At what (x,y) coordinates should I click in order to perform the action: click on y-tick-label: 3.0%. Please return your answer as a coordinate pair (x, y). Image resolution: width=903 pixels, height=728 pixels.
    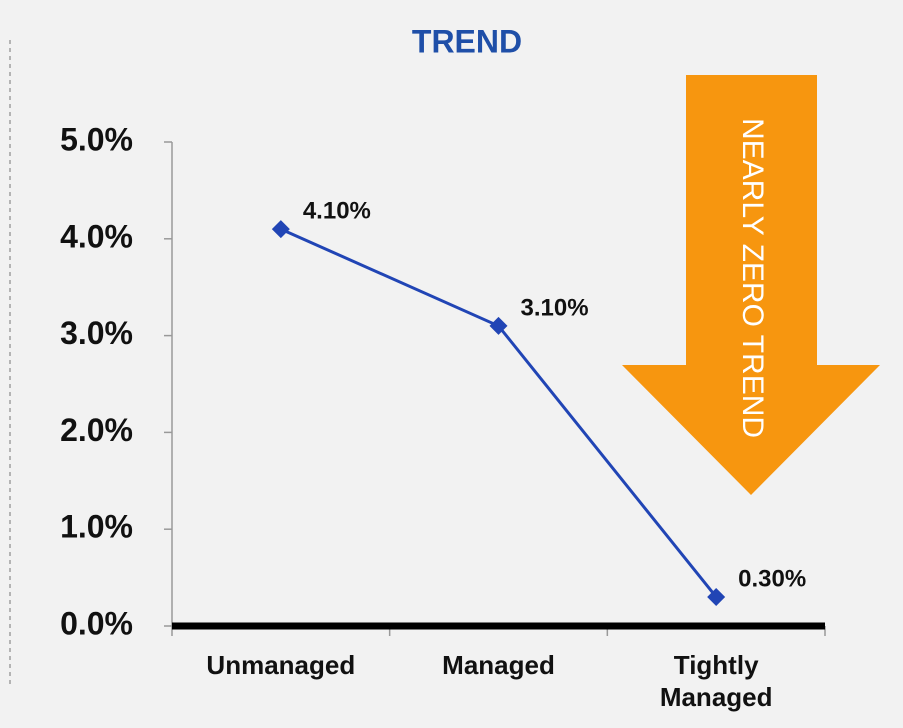
    Looking at the image, I should click on (96, 333).